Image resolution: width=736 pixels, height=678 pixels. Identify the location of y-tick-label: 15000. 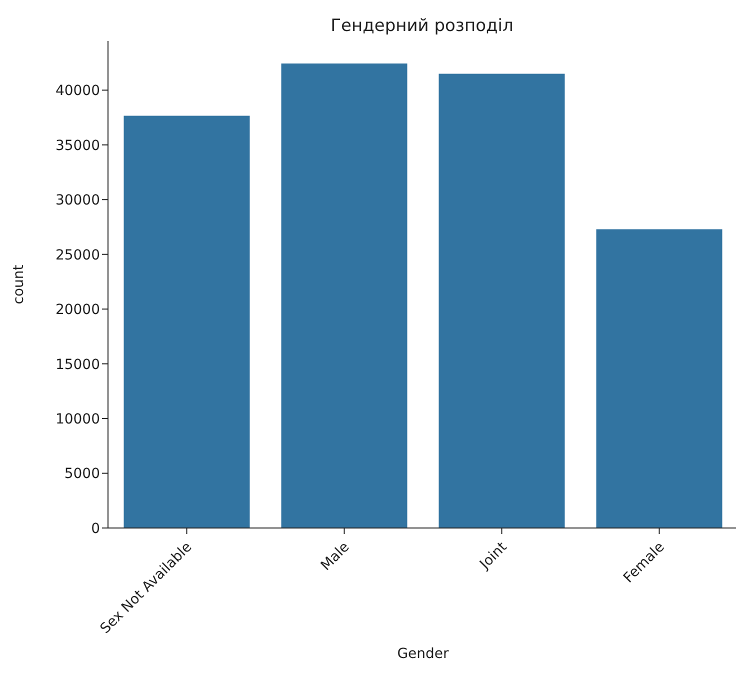
(77, 364).